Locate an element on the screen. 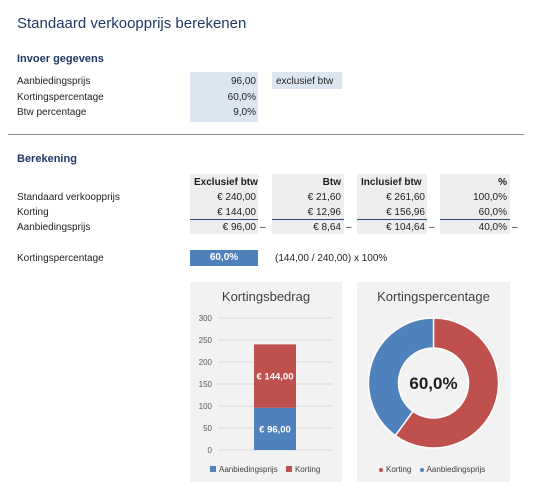 The width and height of the screenshot is (540, 502). col-bg-btw is located at coordinates (308, 204).